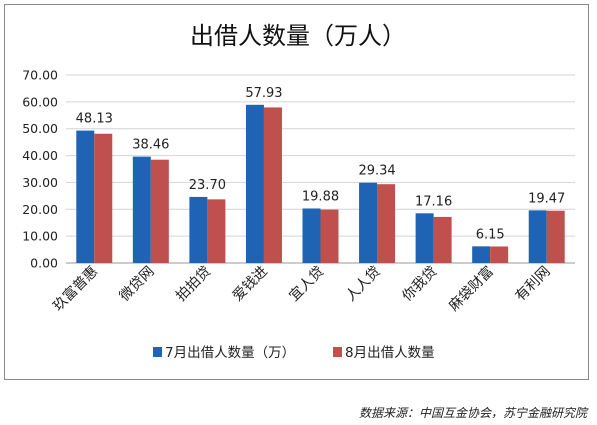  I want to click on data-label: 19.88, so click(320, 196).